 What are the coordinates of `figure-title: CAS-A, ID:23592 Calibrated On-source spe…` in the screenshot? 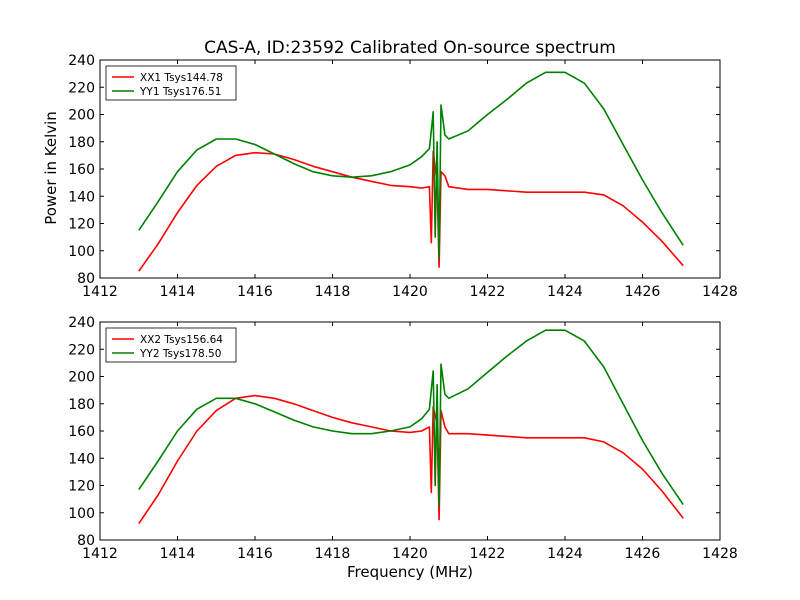 It's located at (410, 48).